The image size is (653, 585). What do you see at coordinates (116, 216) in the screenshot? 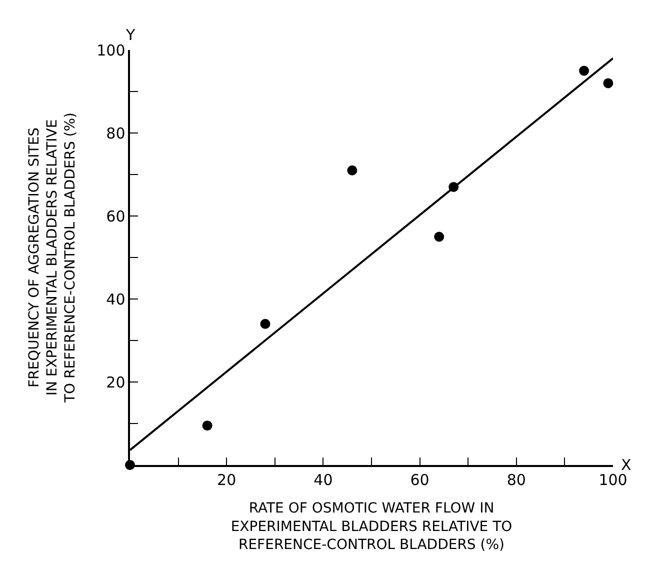
I see `y-tick-label: 60` at bounding box center [116, 216].